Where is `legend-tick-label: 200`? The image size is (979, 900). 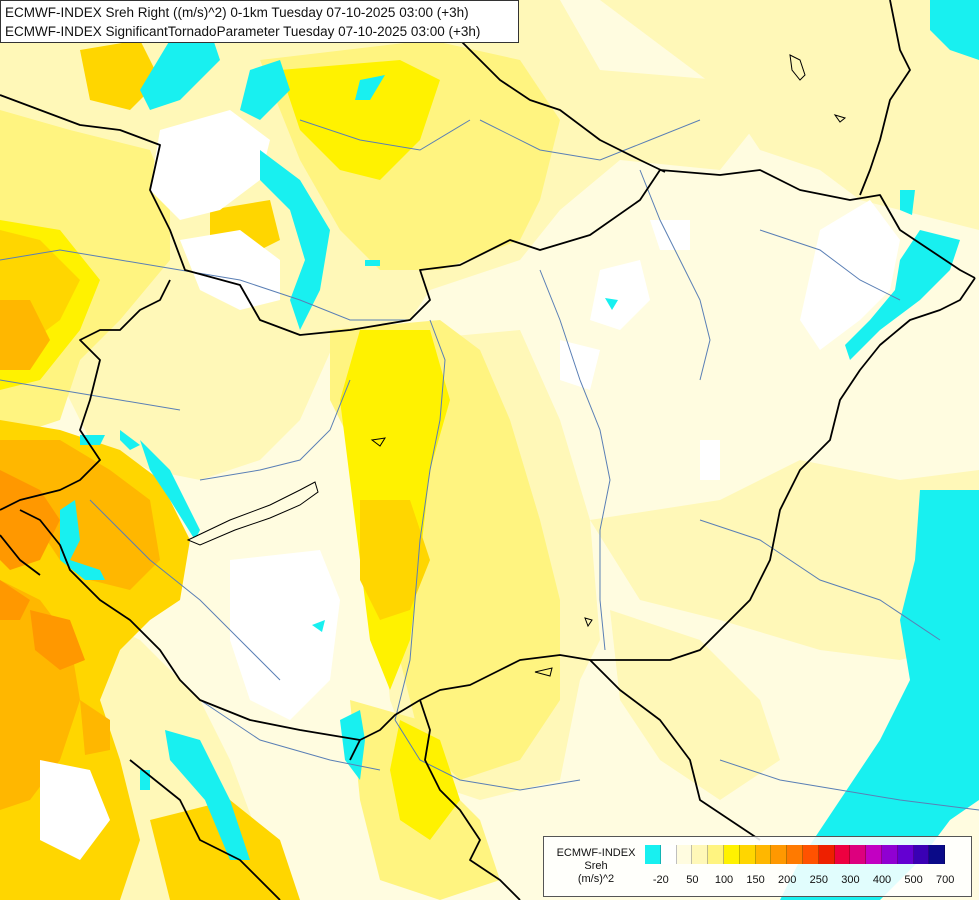 legend-tick-label: 200 is located at coordinates (787, 880).